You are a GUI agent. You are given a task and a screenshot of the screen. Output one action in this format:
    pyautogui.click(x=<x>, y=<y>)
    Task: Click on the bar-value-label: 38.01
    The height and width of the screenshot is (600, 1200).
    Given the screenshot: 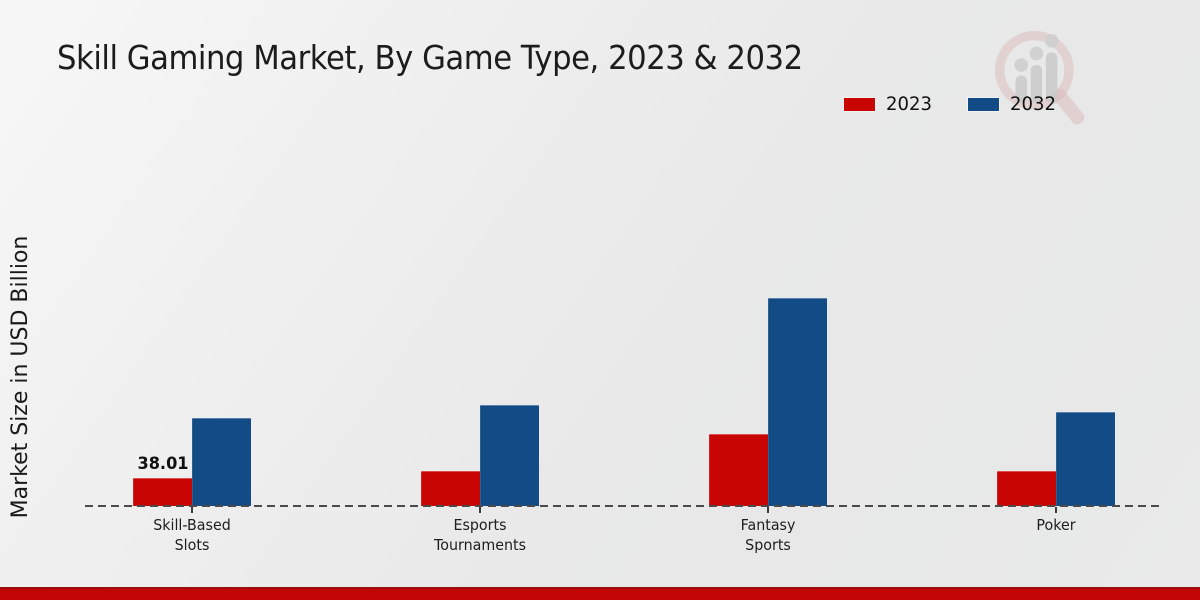 What is the action you would take?
    pyautogui.click(x=162, y=464)
    